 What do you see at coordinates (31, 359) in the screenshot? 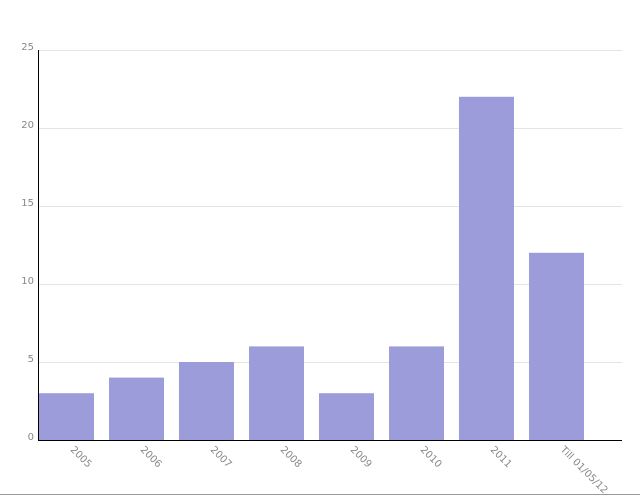
I see `y-tick-label: 5` at bounding box center [31, 359].